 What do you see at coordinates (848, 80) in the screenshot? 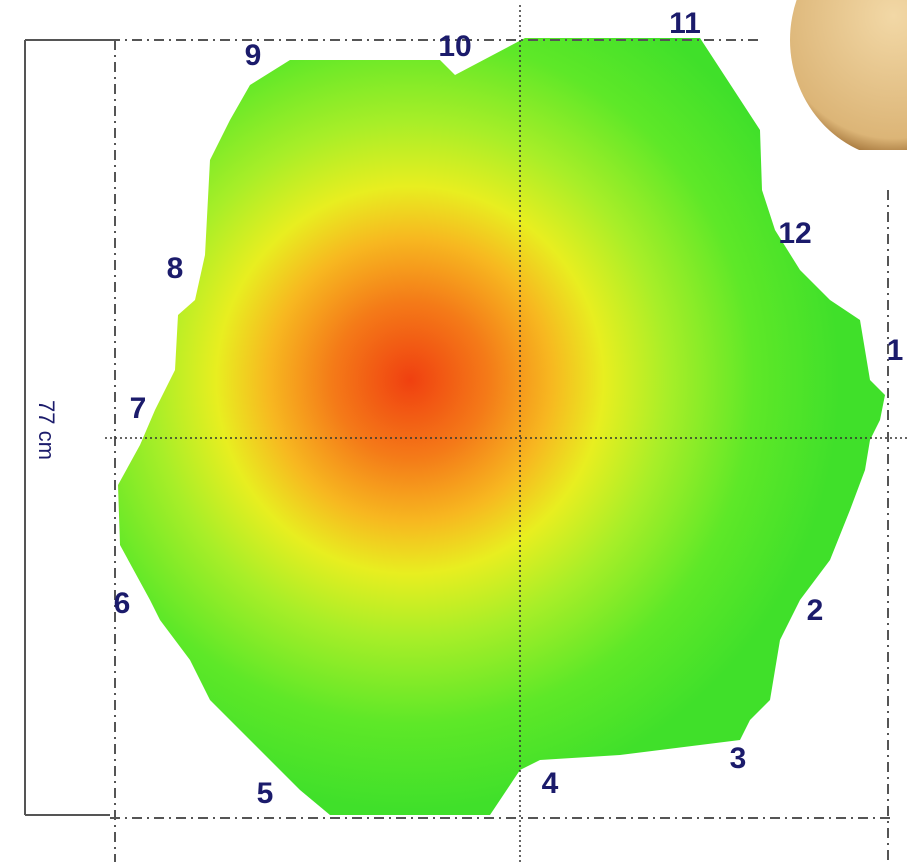
I see `trunk-photo` at bounding box center [848, 80].